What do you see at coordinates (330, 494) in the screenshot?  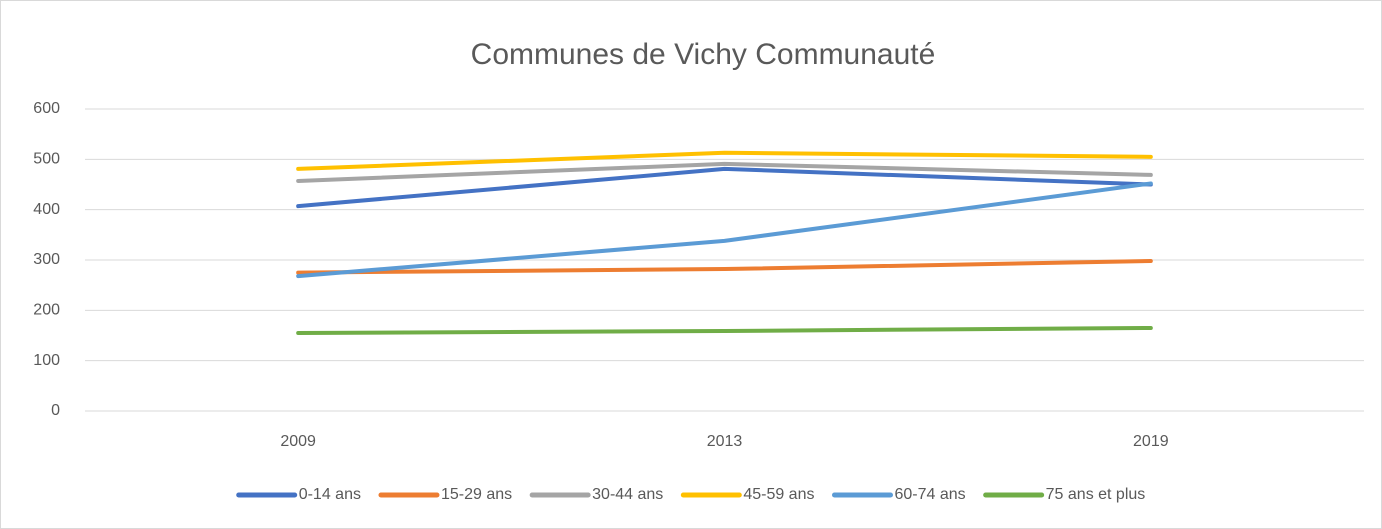 I see `legend-label: 0-14 ans` at bounding box center [330, 494].